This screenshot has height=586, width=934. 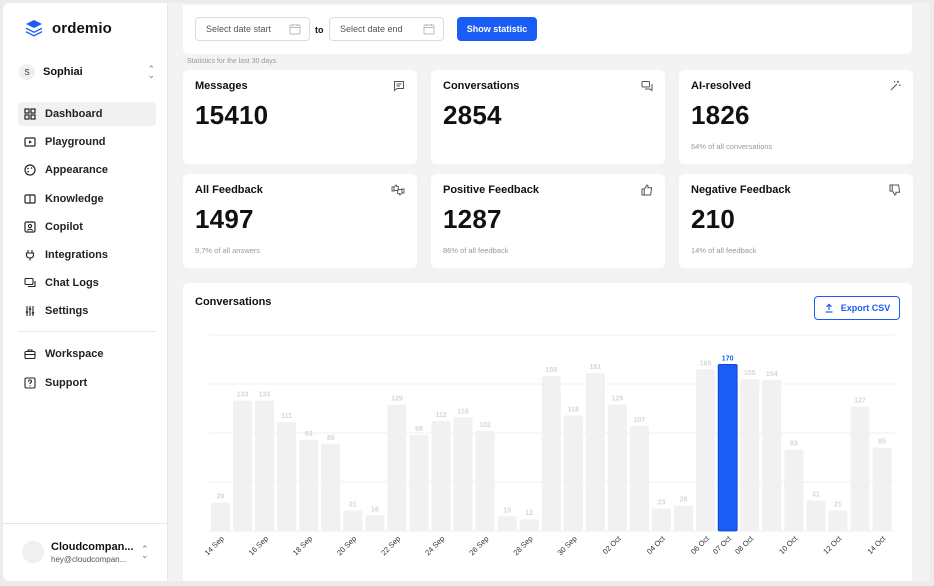 I want to click on bar-value-label: 129, so click(x=618, y=399).